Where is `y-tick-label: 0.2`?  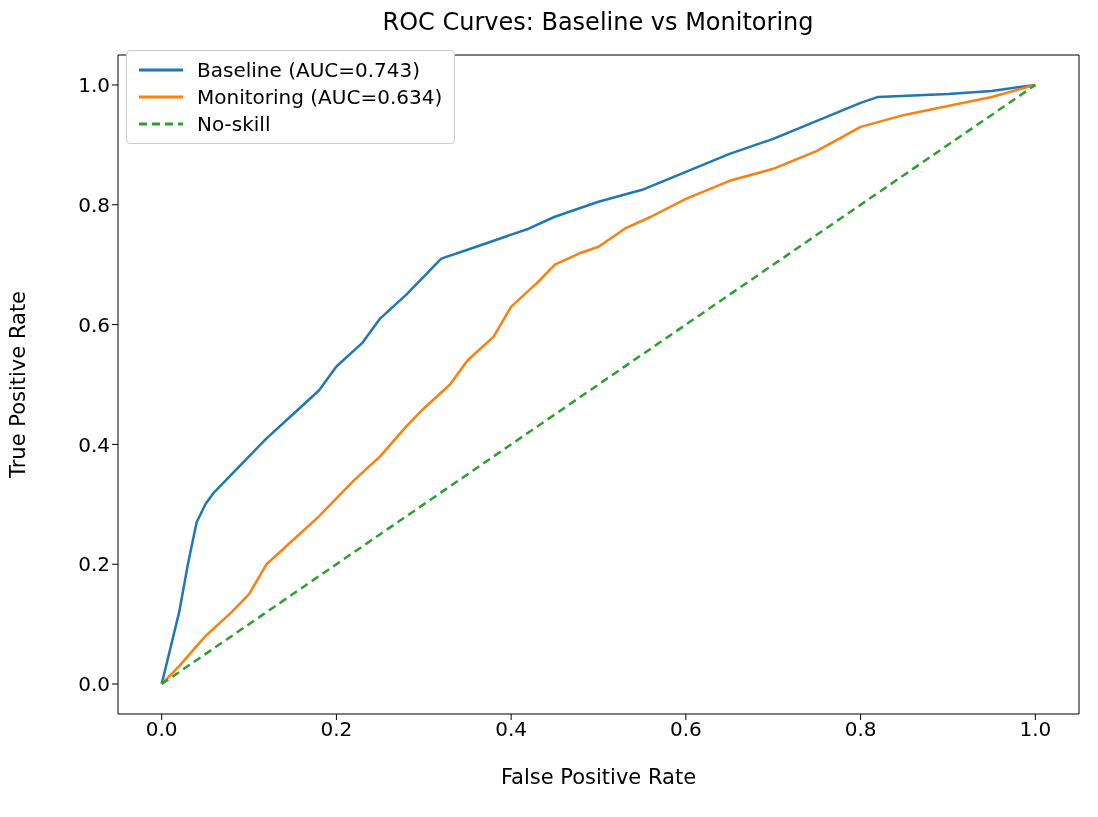 y-tick-label: 0.2 is located at coordinates (94, 564).